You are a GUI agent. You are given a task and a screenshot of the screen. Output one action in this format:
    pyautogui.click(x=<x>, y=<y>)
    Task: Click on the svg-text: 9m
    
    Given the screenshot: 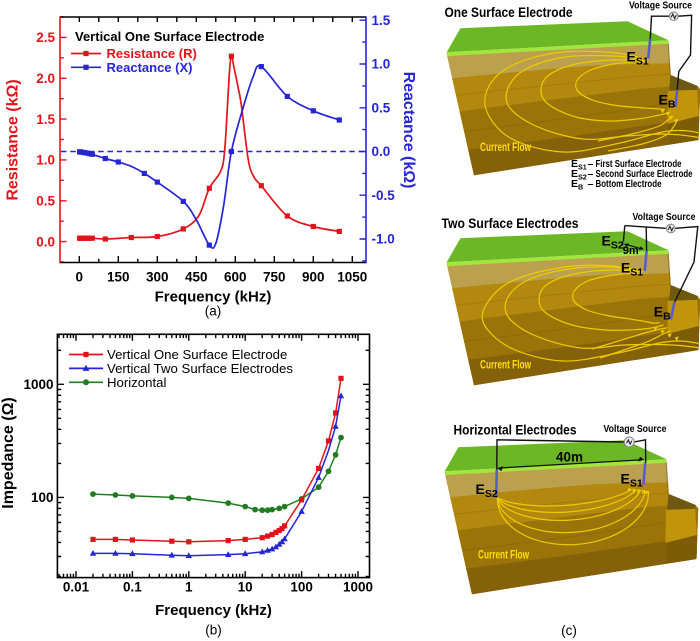 What is the action you would take?
    pyautogui.click(x=631, y=251)
    